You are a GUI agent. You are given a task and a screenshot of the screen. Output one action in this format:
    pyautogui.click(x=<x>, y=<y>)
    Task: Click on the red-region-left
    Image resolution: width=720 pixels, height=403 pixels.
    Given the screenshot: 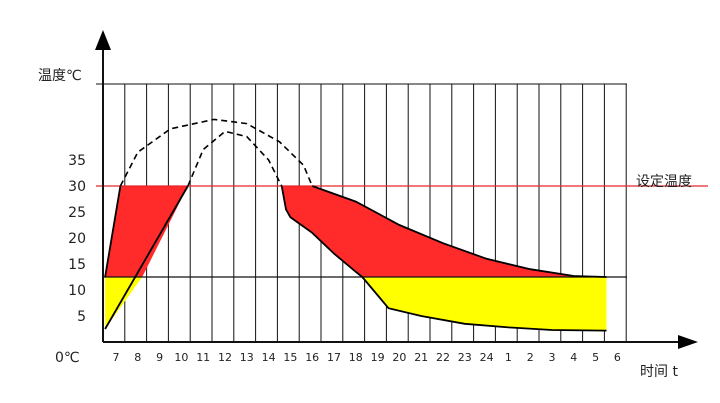 What is the action you would take?
    pyautogui.click(x=146, y=231)
    